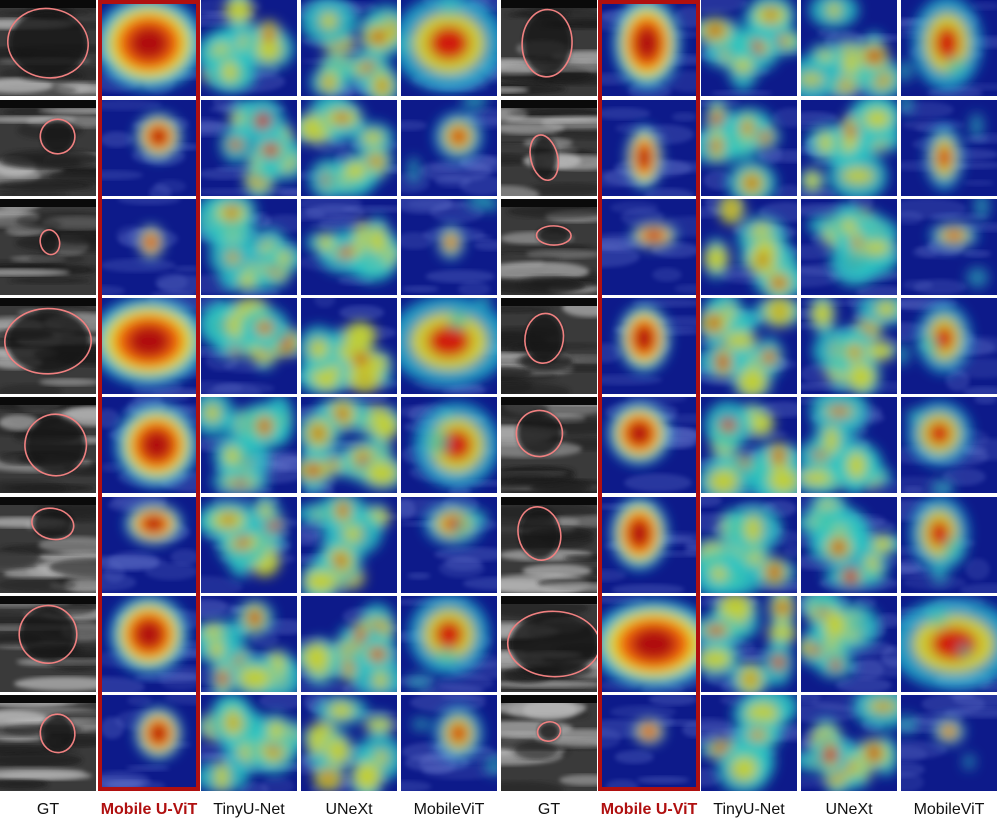 Image resolution: width=997 pixels, height=827 pixels. I want to click on heatmap-image-r5-c9, so click(949, 545).